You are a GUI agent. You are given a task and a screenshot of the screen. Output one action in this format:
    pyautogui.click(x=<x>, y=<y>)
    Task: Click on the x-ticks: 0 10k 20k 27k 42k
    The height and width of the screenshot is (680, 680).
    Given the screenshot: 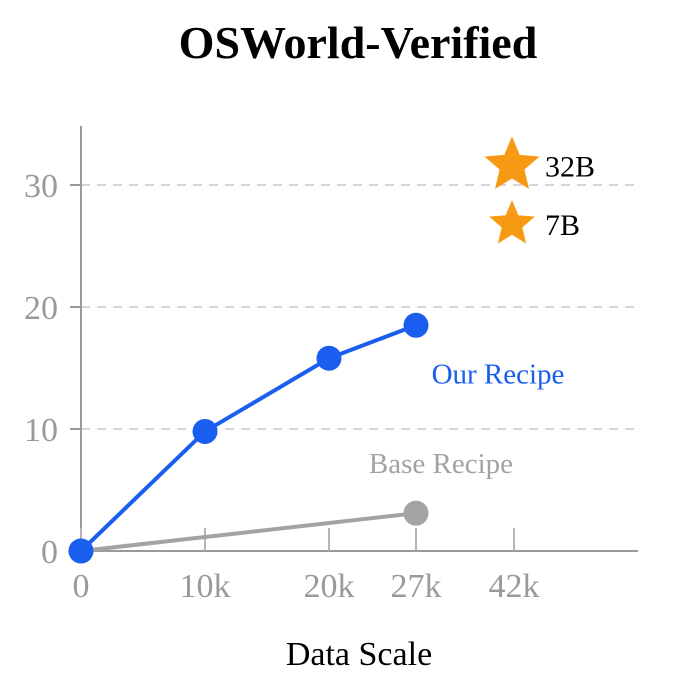 What is the action you would take?
    pyautogui.click(x=306, y=566)
    